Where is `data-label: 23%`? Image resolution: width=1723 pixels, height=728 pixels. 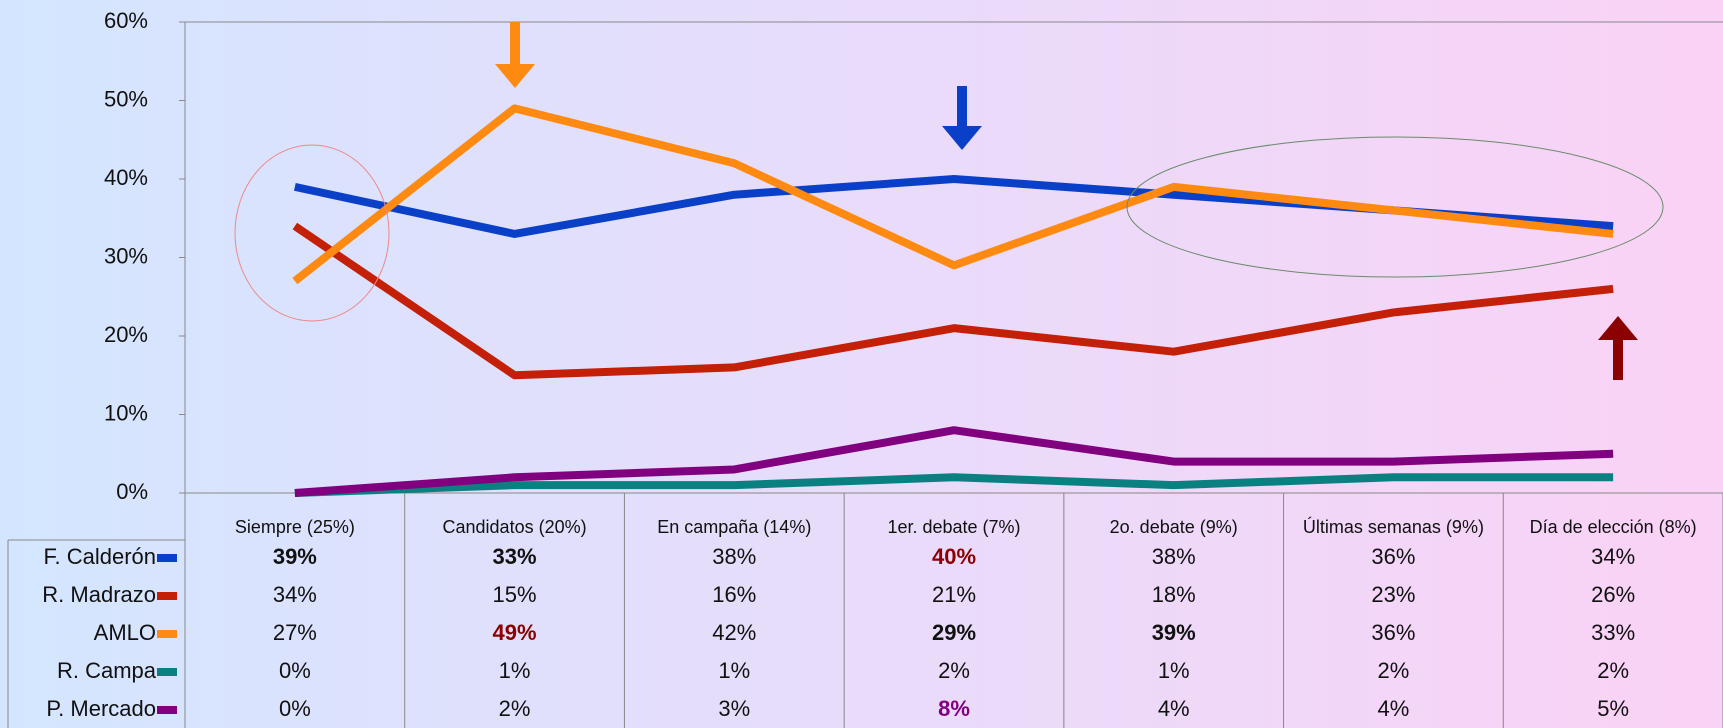 data-label: 23% is located at coordinates (1393, 594).